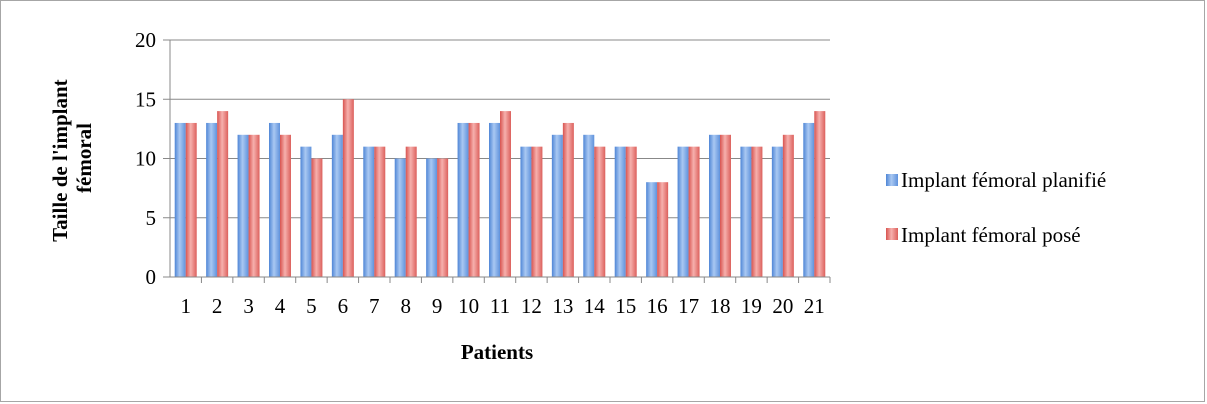  Describe the element at coordinates (562, 306) in the screenshot. I see `x-tick-label: 13` at that location.